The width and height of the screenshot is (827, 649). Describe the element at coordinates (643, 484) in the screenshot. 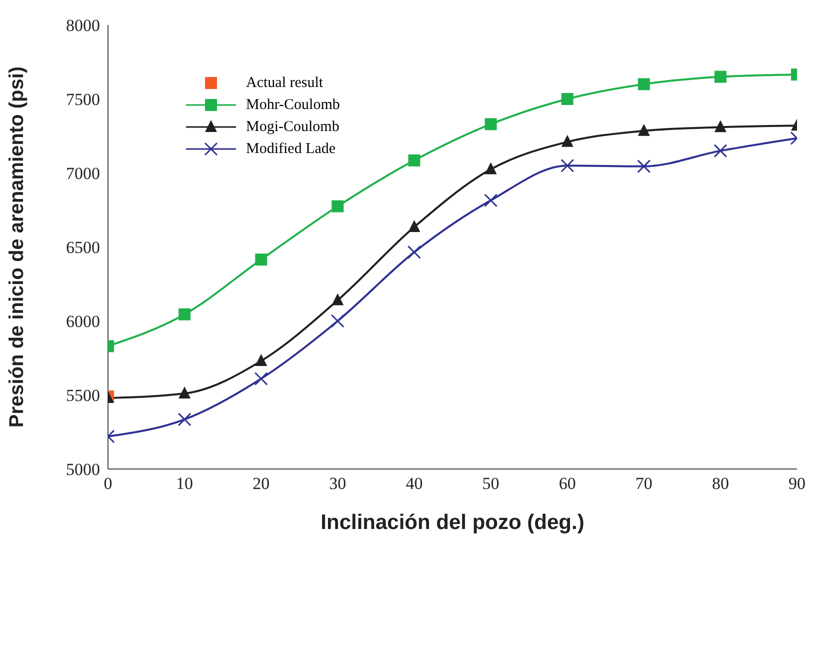

I see `x-tick-label: 70` at that location.